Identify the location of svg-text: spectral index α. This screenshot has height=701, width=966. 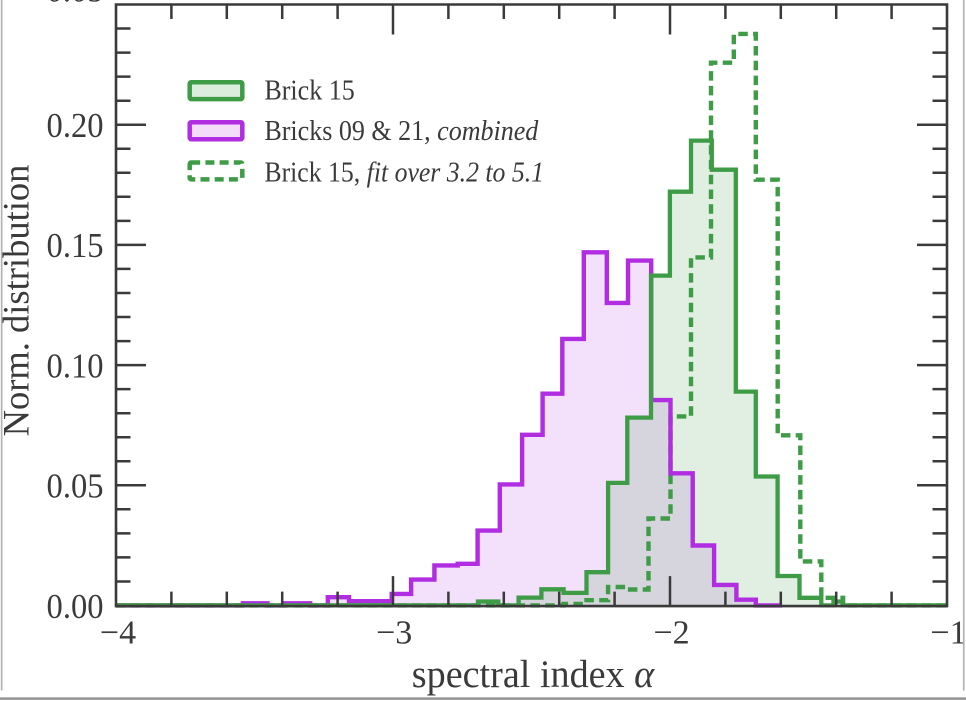
(533, 675).